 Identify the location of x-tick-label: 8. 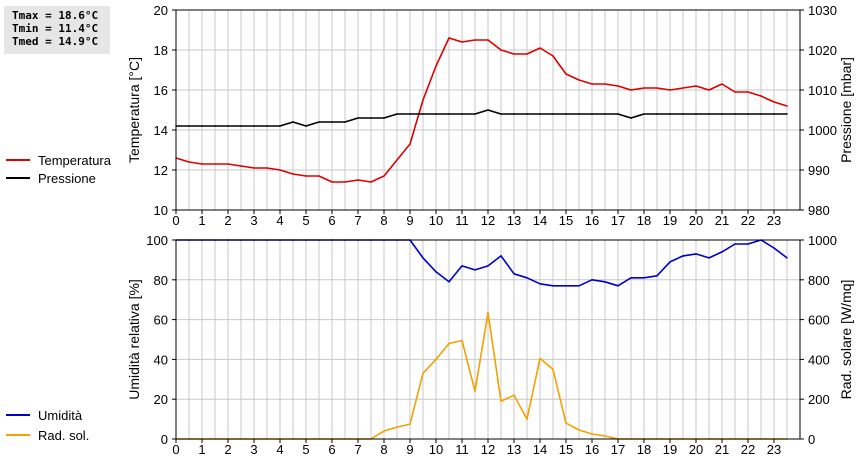
(383, 220).